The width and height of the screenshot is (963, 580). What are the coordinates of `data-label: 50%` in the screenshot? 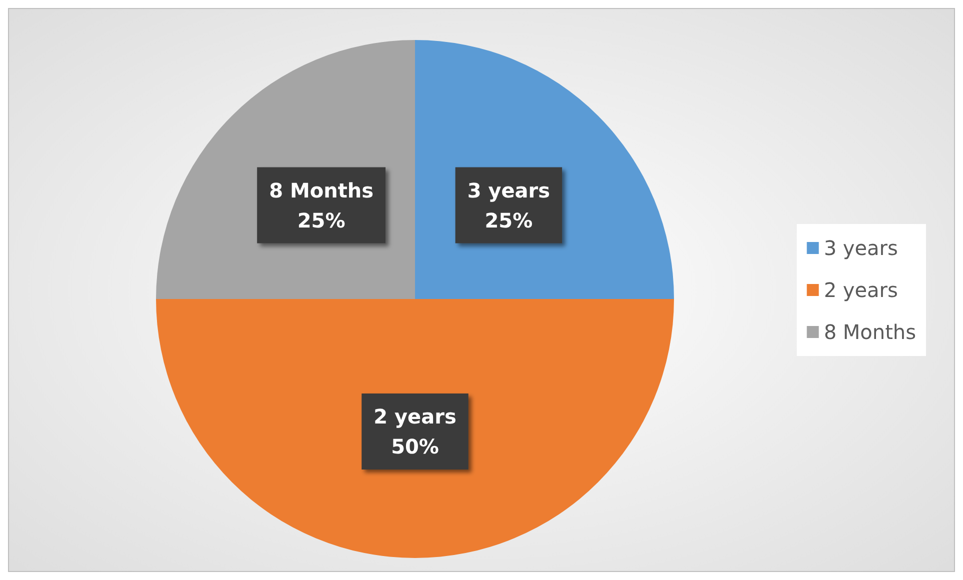 It's located at (415, 446).